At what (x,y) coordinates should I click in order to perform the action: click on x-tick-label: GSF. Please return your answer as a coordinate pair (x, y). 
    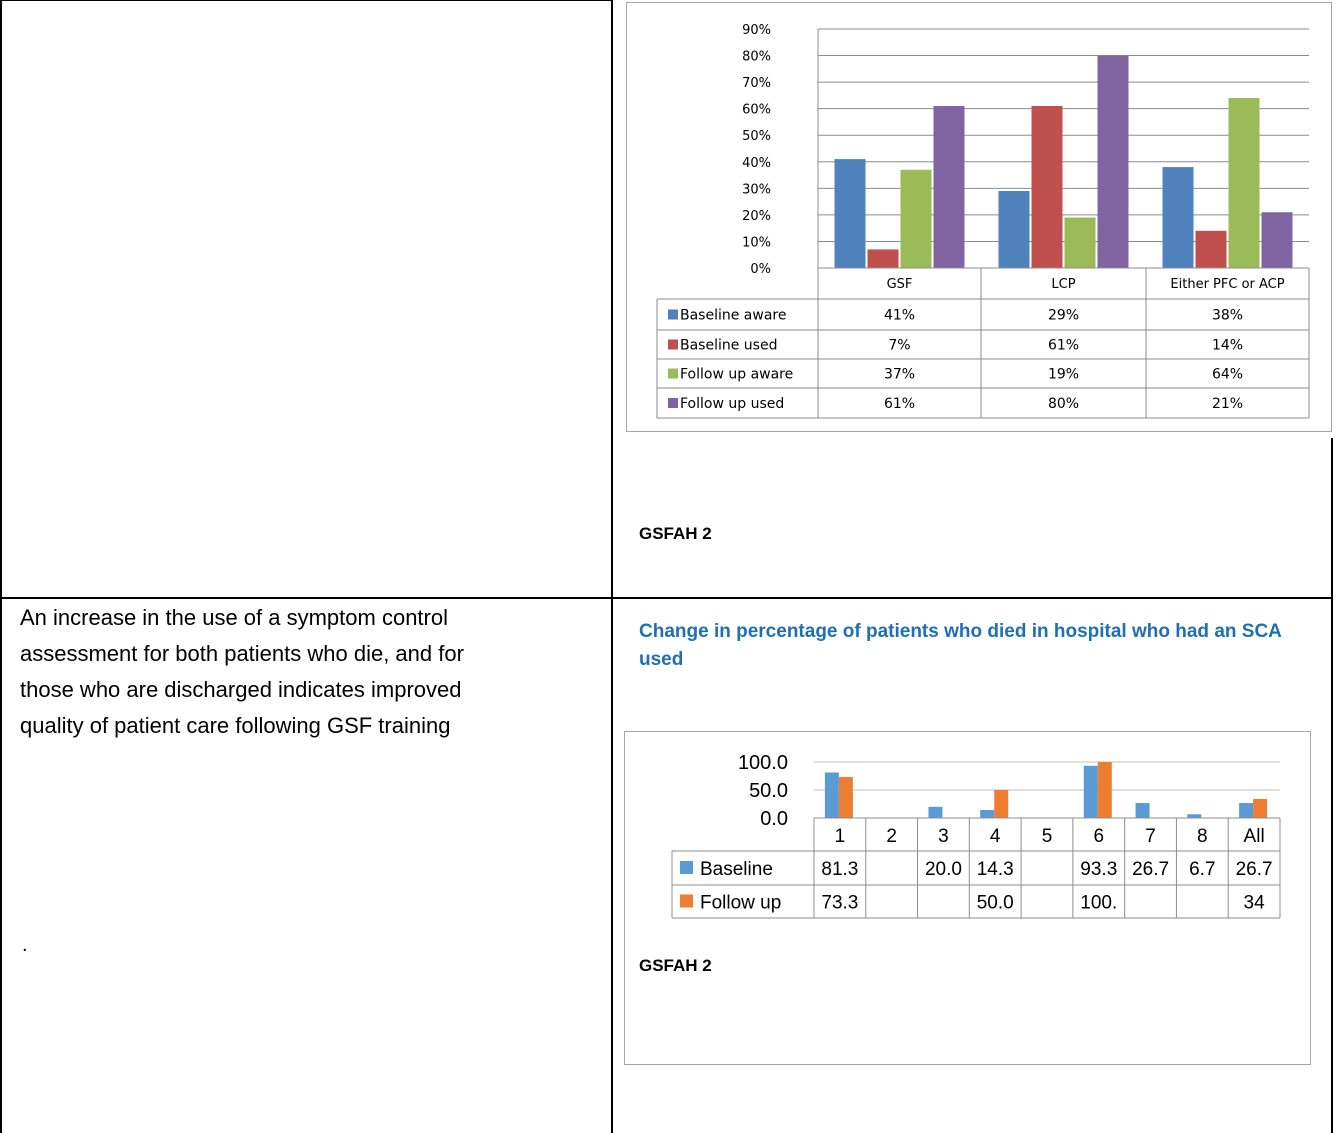
    Looking at the image, I should click on (900, 284).